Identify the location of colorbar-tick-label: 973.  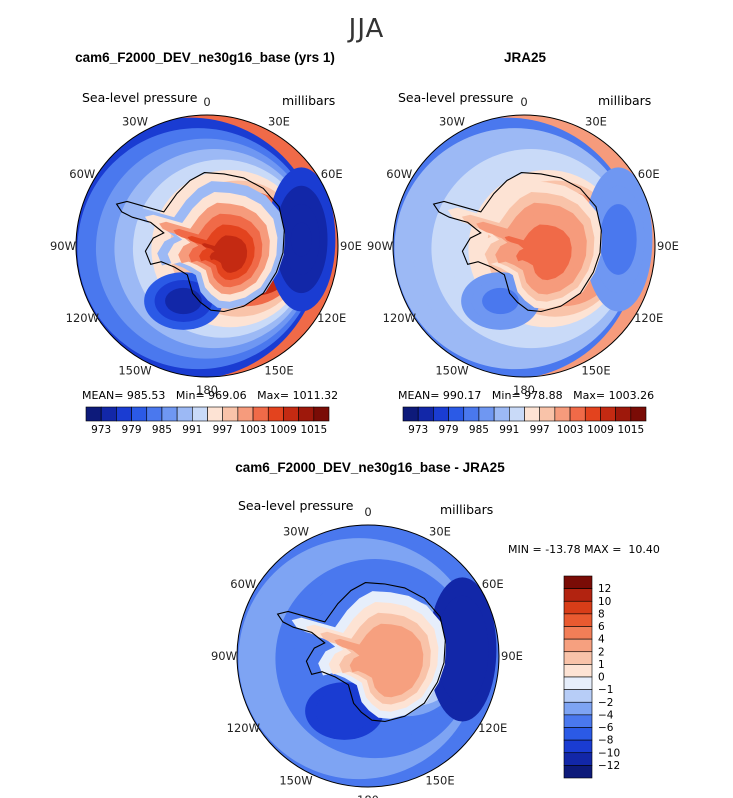
(101, 430).